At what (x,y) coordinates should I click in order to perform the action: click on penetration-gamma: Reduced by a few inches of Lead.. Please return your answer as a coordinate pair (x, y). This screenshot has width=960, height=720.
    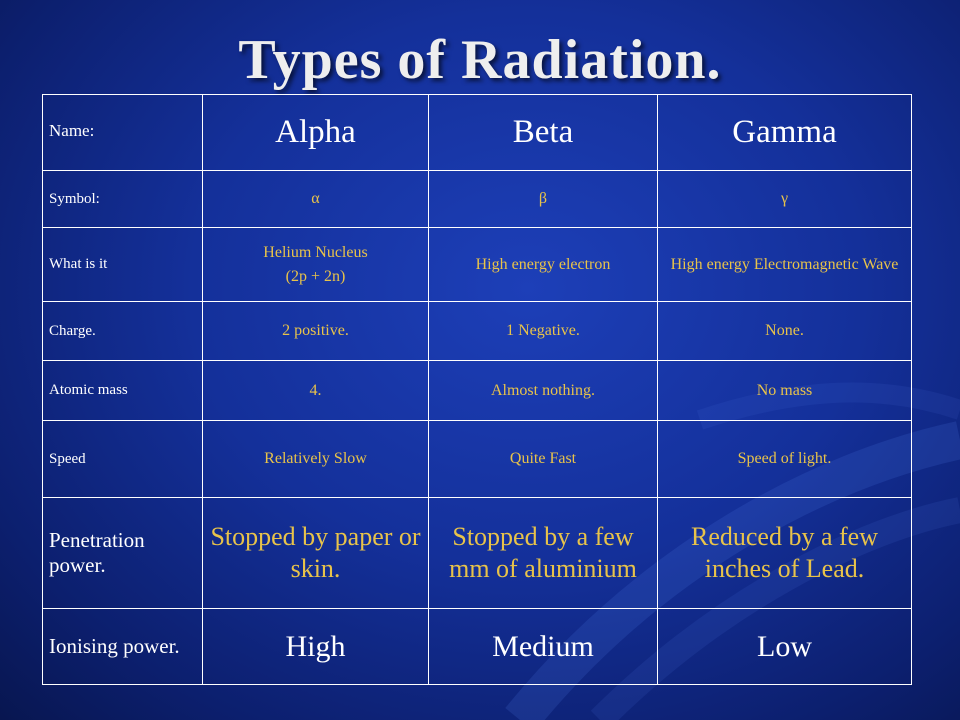
    Looking at the image, I should click on (784, 553).